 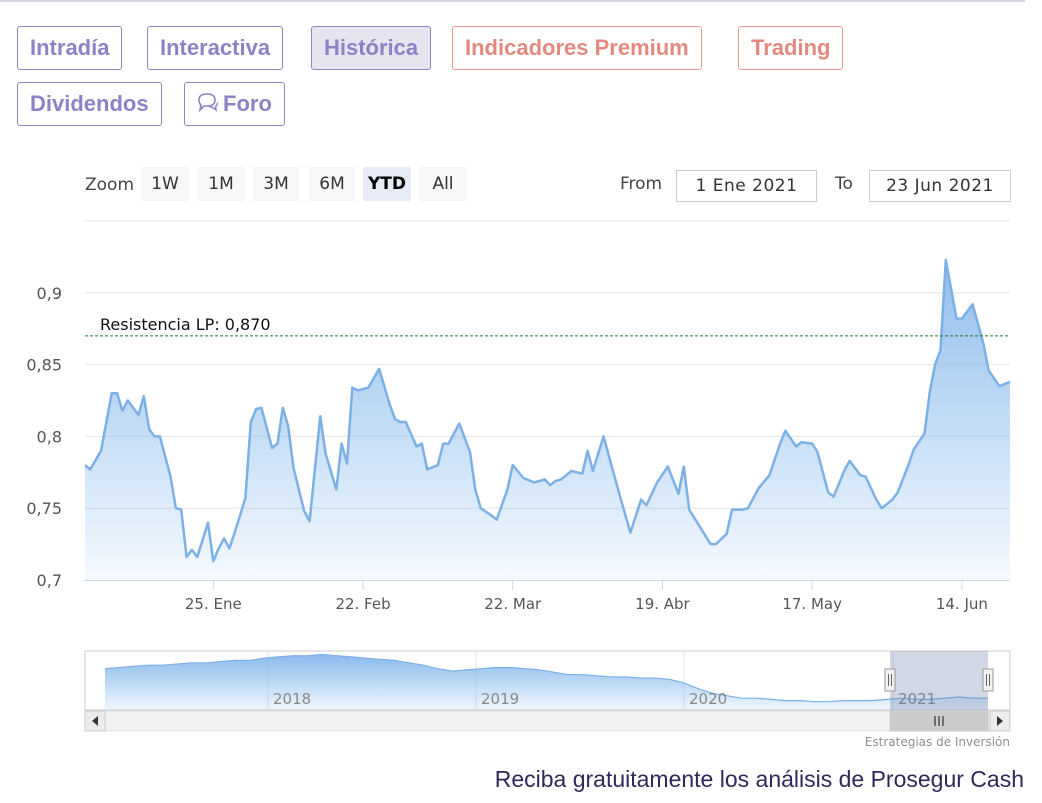 I want to click on scrollbar-track, so click(x=547, y=721).